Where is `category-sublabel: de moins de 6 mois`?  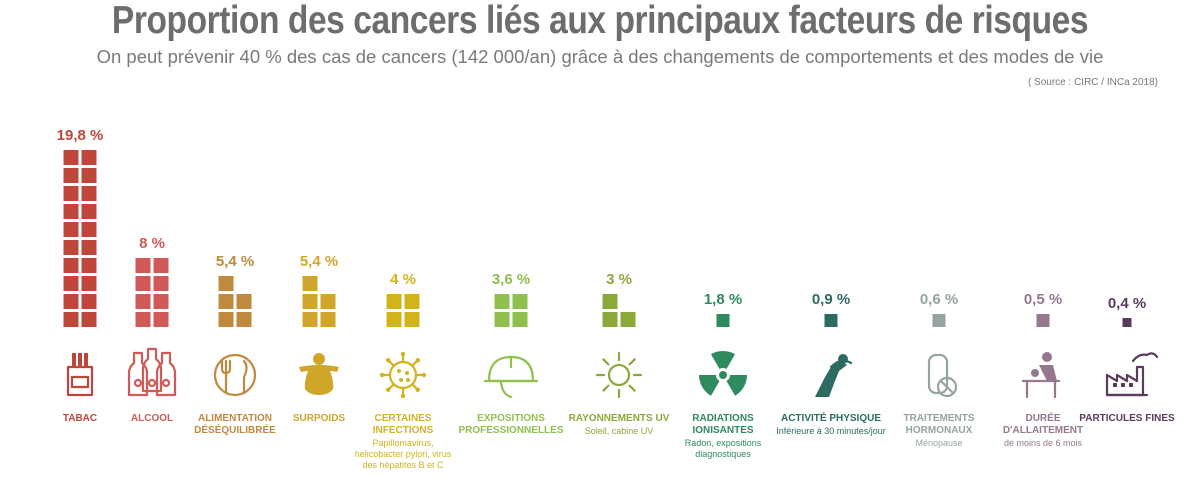
category-sublabel: de moins de 6 mois is located at coordinates (1043, 443).